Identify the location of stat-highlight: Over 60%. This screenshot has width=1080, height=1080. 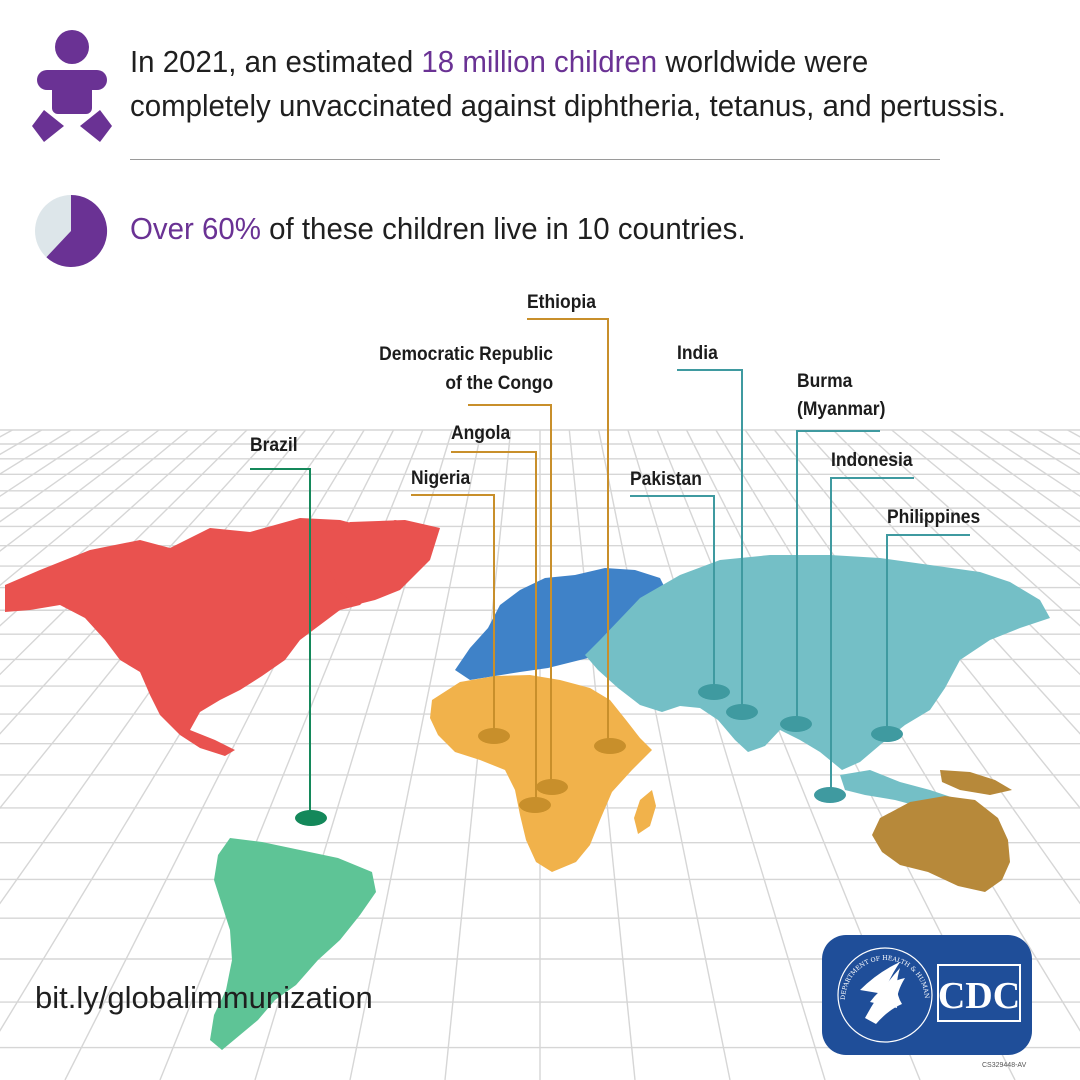
(195, 228).